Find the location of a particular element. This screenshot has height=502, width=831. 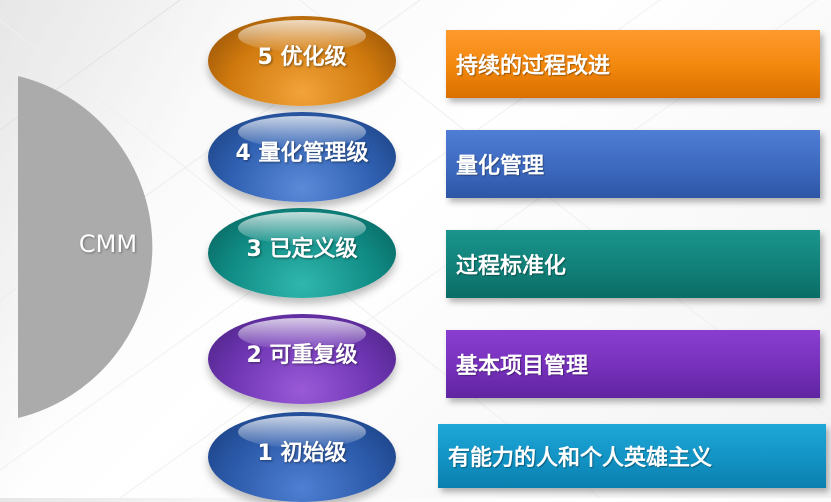

level-4-description: 量化管理 is located at coordinates (500, 166).